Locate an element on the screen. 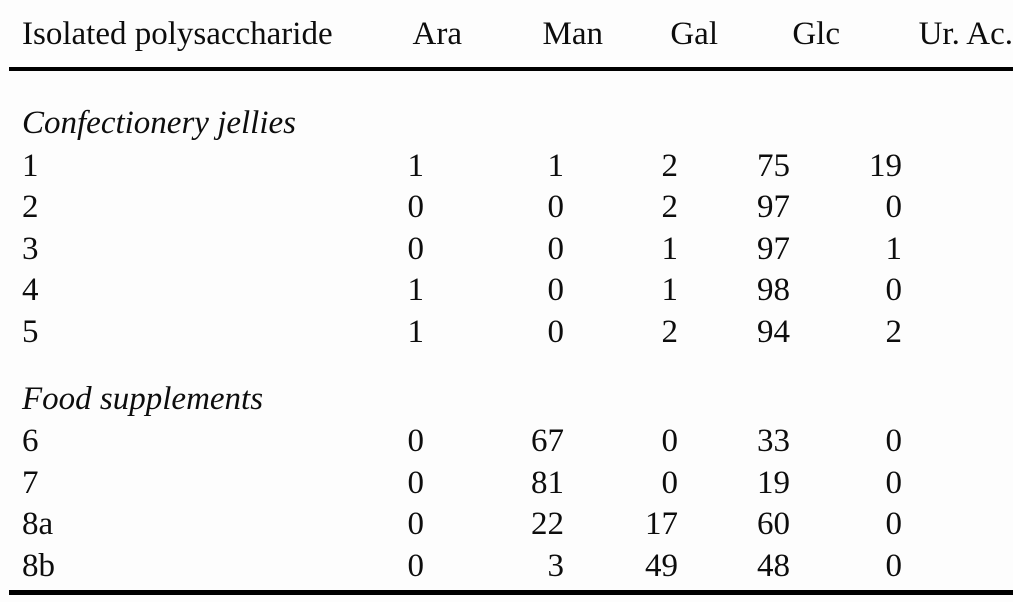 Image resolution: width=1013 pixels, height=602 pixels. row-label: 8b is located at coordinates (38, 565).